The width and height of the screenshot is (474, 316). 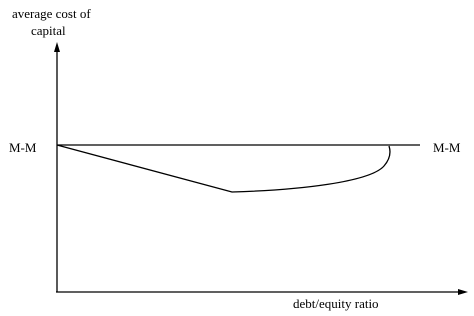 What do you see at coordinates (51, 13) in the screenshot?
I see `y-axis-label-line: average cost of` at bounding box center [51, 13].